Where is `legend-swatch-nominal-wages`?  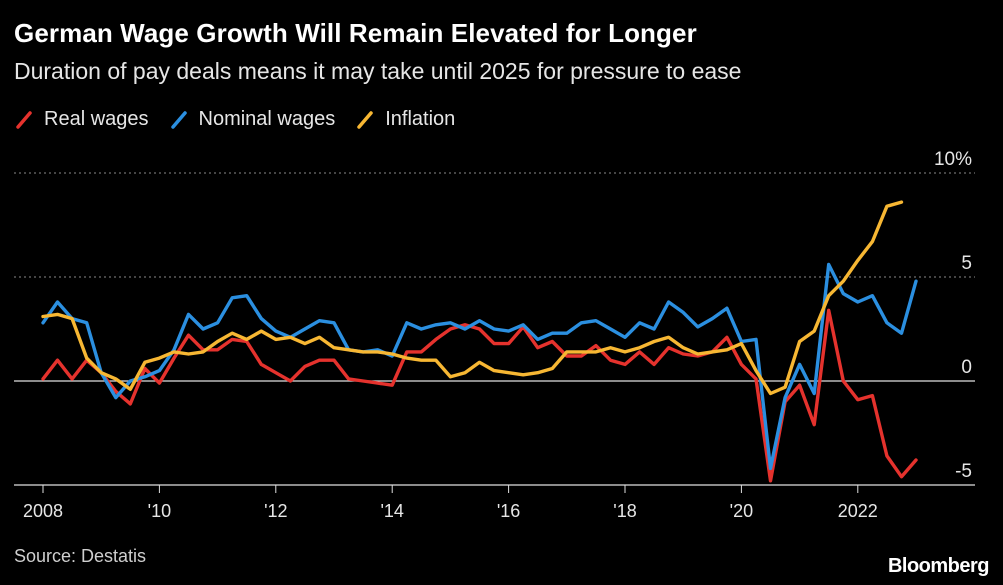 legend-swatch-nominal-wages is located at coordinates (178, 119).